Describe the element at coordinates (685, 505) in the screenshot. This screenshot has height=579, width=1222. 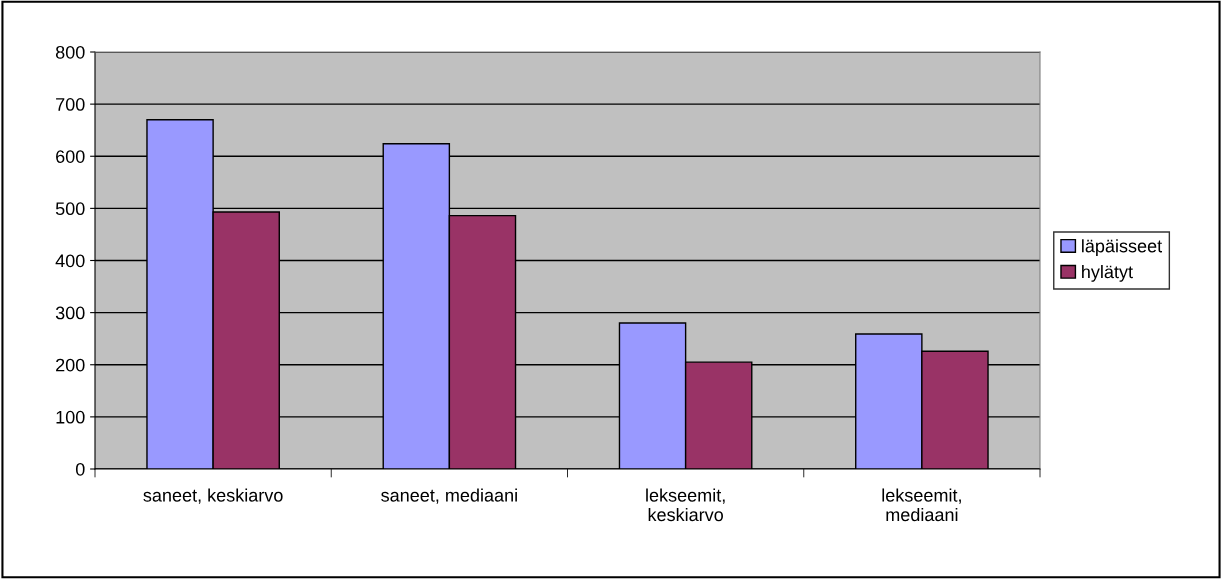
I see `x-tick-label: lekseemit, keskiarvo` at that location.